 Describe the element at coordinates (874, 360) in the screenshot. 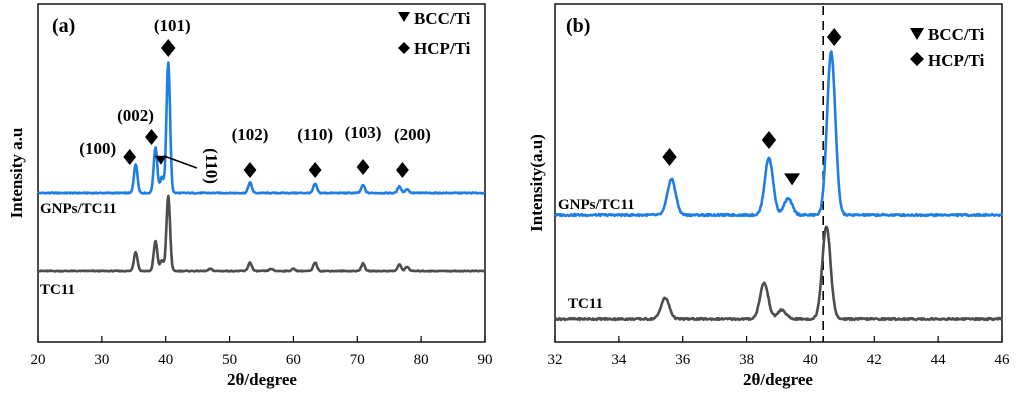

I see `xtick-label: 42` at that location.